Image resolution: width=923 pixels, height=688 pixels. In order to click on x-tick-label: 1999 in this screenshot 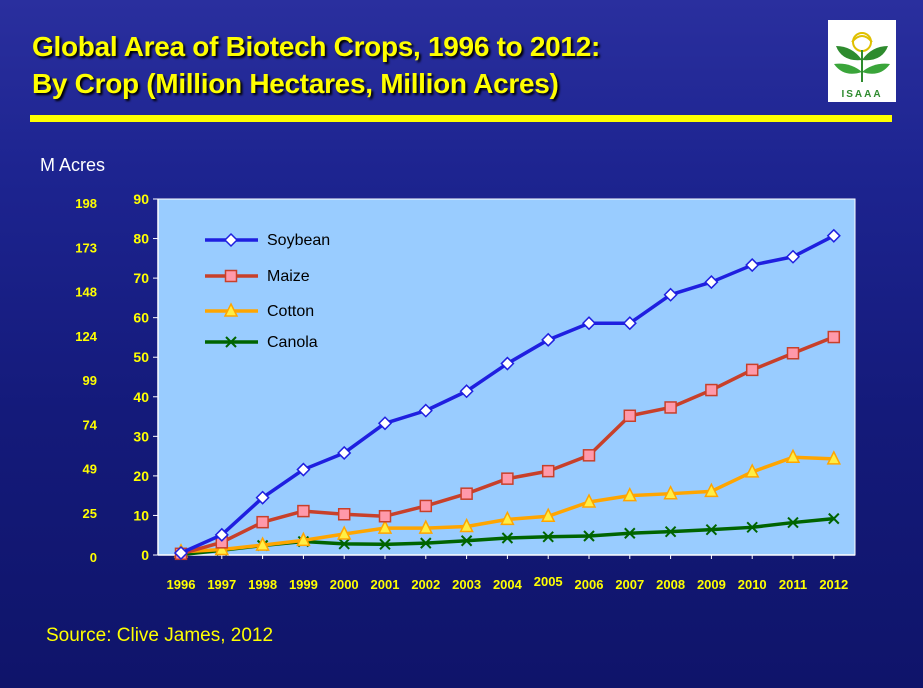, I will do `click(303, 584)`.